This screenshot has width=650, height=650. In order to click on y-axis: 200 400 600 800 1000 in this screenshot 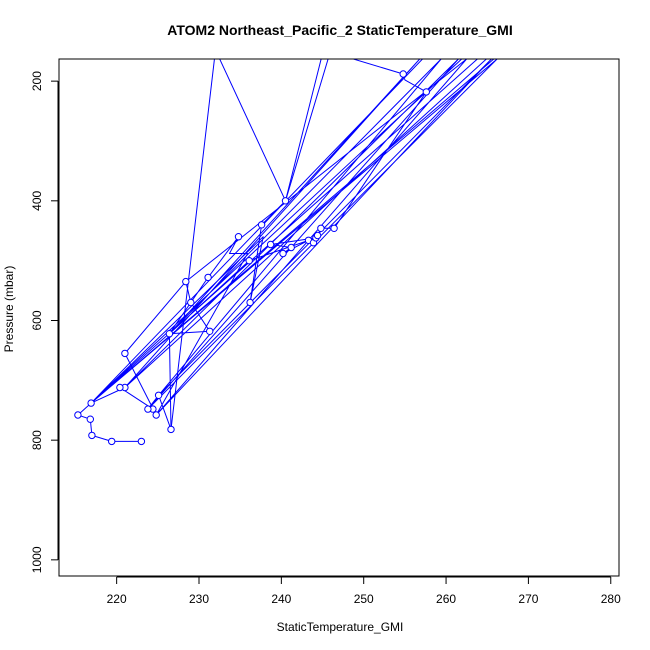, I will do `click(44, 322)`.